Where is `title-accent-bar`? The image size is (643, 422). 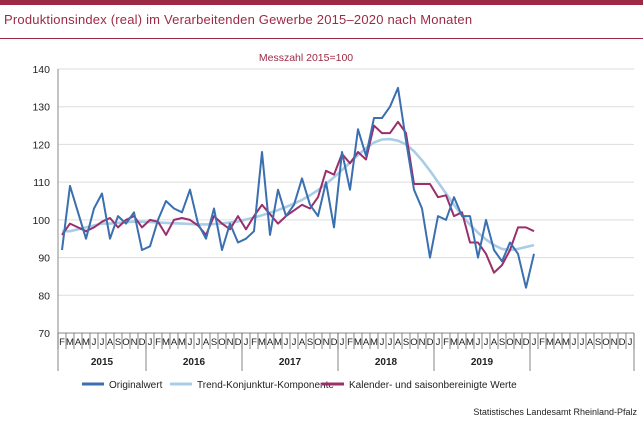
title-accent-bar is located at coordinates (321, 2).